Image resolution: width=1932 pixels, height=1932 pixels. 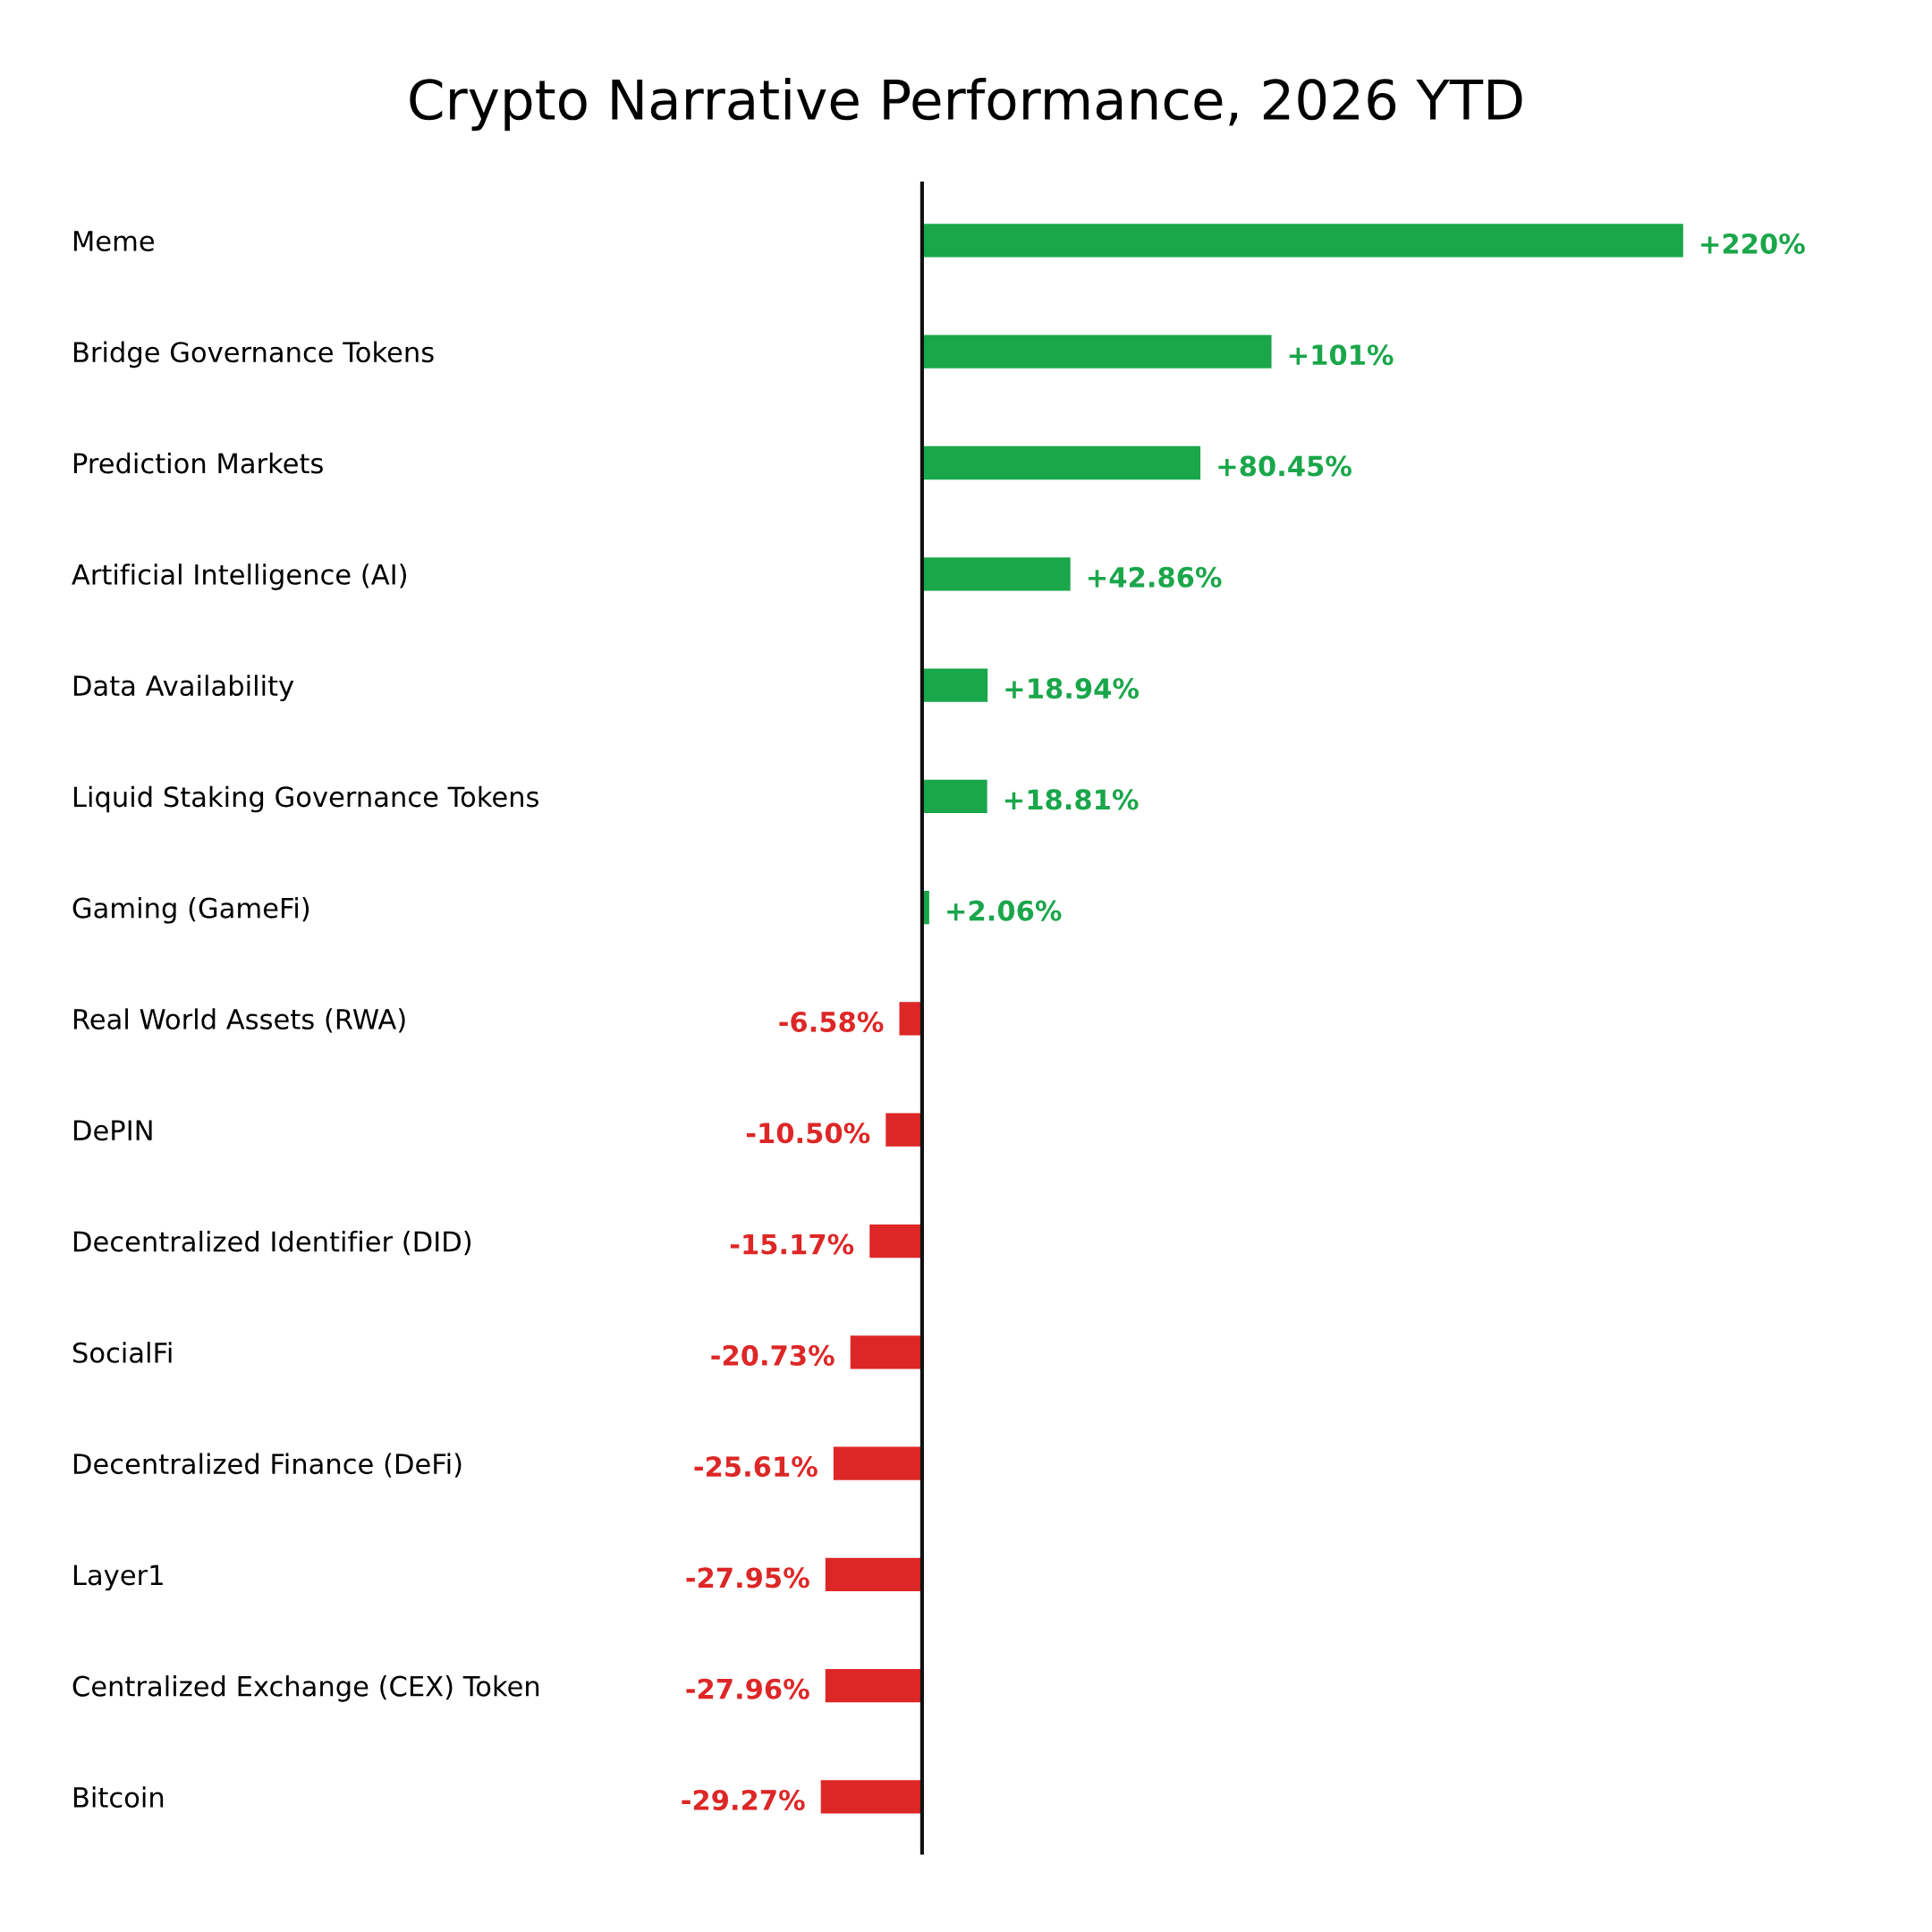 I want to click on data-label: -25.61%, so click(x=756, y=1467).